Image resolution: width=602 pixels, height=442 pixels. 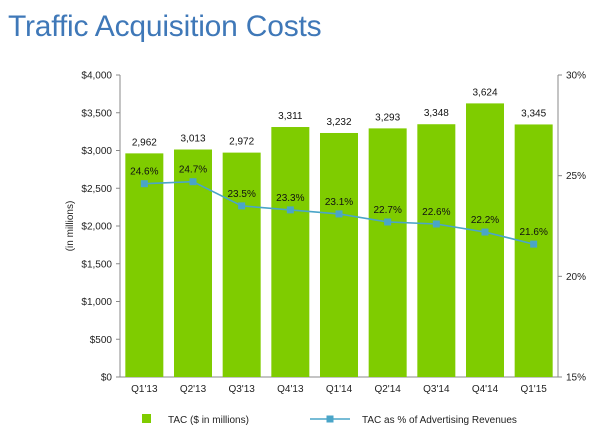 What do you see at coordinates (387, 117) in the screenshot?
I see `bar-value-label: 3,293` at bounding box center [387, 117].